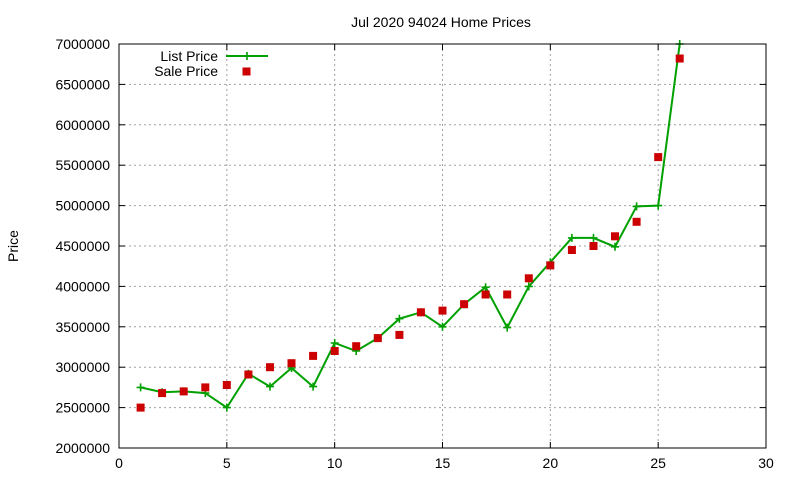  Describe the element at coordinates (186, 71) in the screenshot. I see `legend-label-sale-price: Sale Price` at that location.